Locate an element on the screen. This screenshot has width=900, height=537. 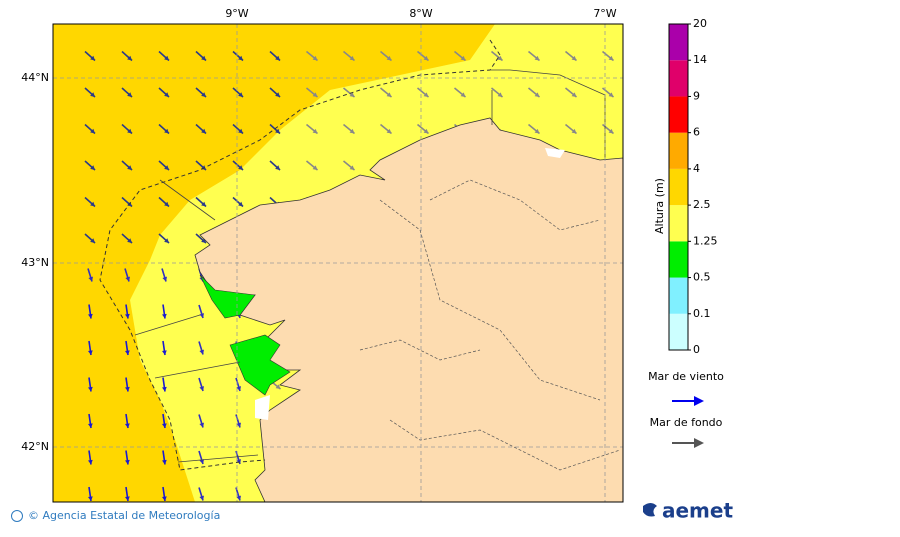
colorbar-label: 14 is located at coordinates (700, 59).